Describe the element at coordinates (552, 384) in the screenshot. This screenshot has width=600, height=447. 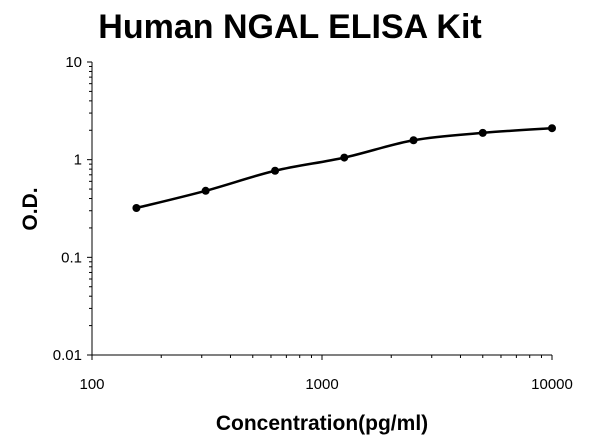
I see `x-tick-label: 10000` at that location.